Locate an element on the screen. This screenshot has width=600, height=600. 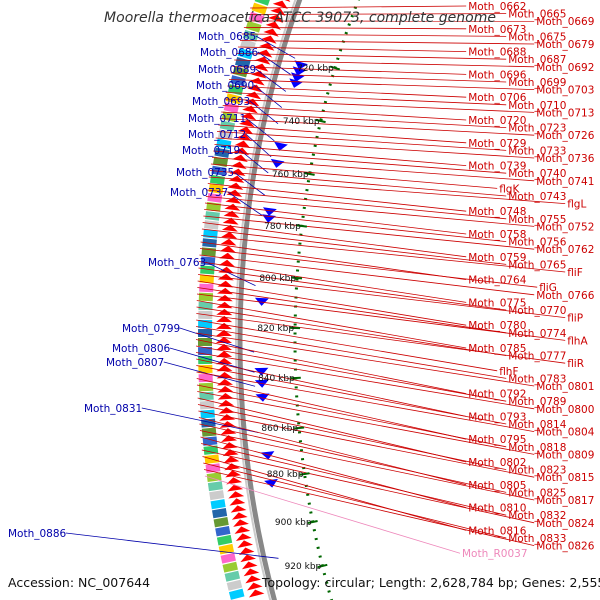
right-gene-label: Moth_0759 is located at coordinates (497, 258).